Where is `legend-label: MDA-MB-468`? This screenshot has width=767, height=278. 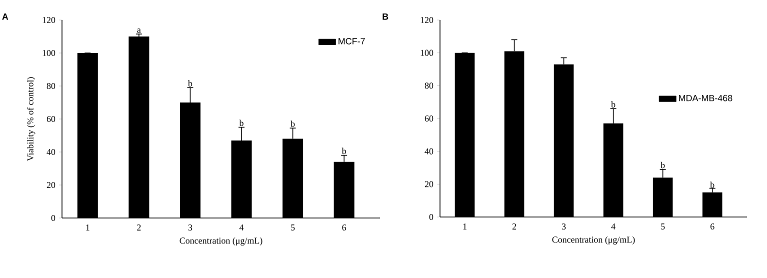
legend-label: MDA-MB-468 is located at coordinates (705, 98).